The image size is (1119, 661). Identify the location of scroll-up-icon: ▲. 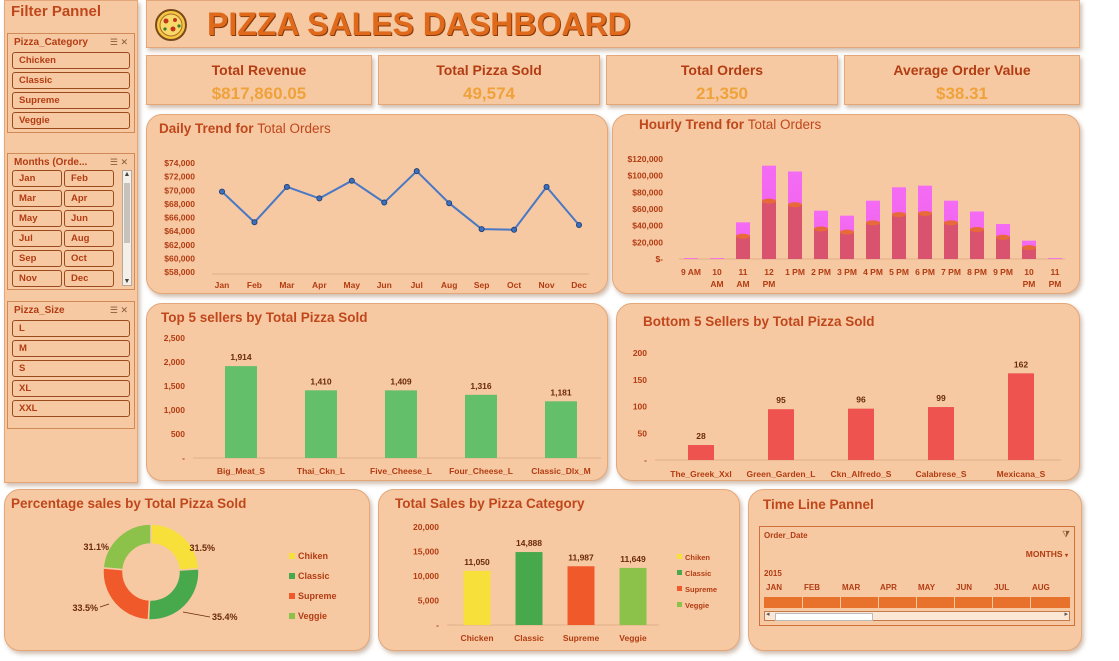
(127, 174).